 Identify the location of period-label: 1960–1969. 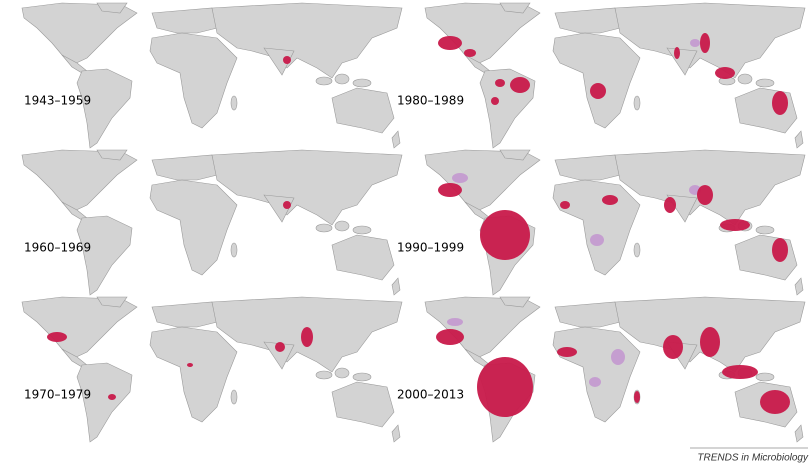
(57, 248).